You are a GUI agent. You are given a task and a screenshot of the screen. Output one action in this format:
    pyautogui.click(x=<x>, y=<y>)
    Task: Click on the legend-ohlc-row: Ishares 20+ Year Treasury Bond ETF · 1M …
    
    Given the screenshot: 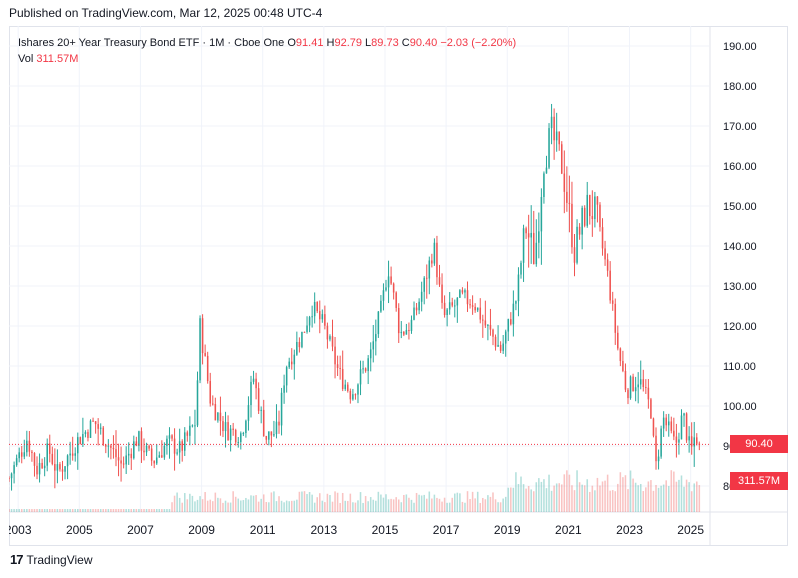 What is the action you would take?
    pyautogui.click(x=267, y=43)
    